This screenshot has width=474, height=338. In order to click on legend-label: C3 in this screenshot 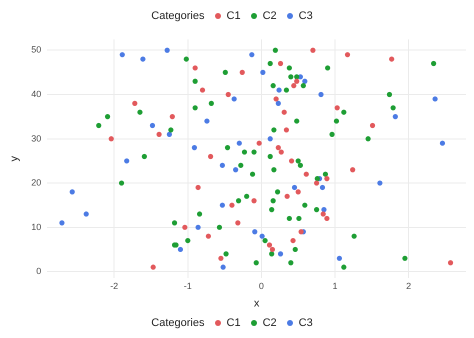, I will do `click(305, 16)`.